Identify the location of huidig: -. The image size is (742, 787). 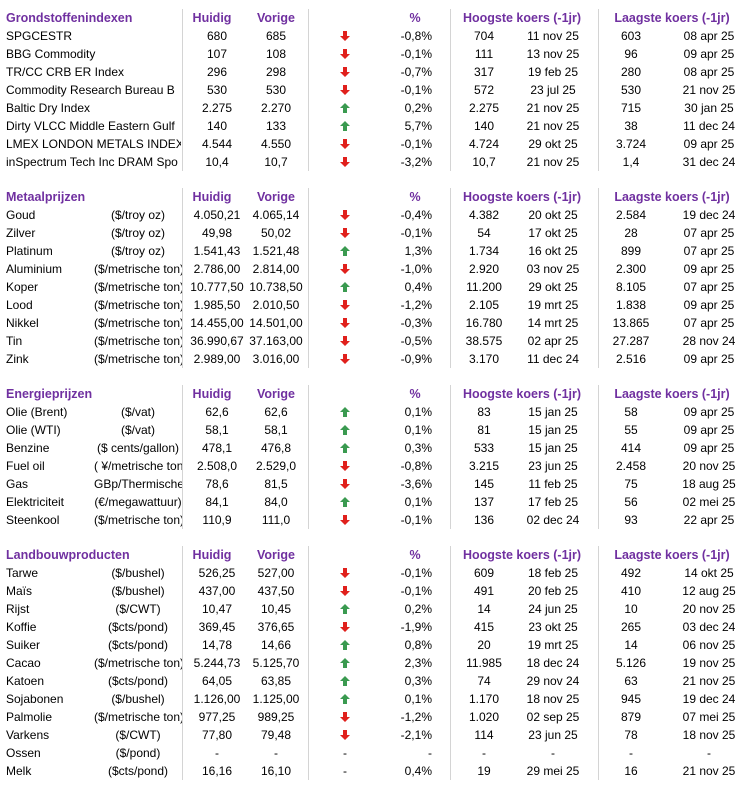
(217, 753).